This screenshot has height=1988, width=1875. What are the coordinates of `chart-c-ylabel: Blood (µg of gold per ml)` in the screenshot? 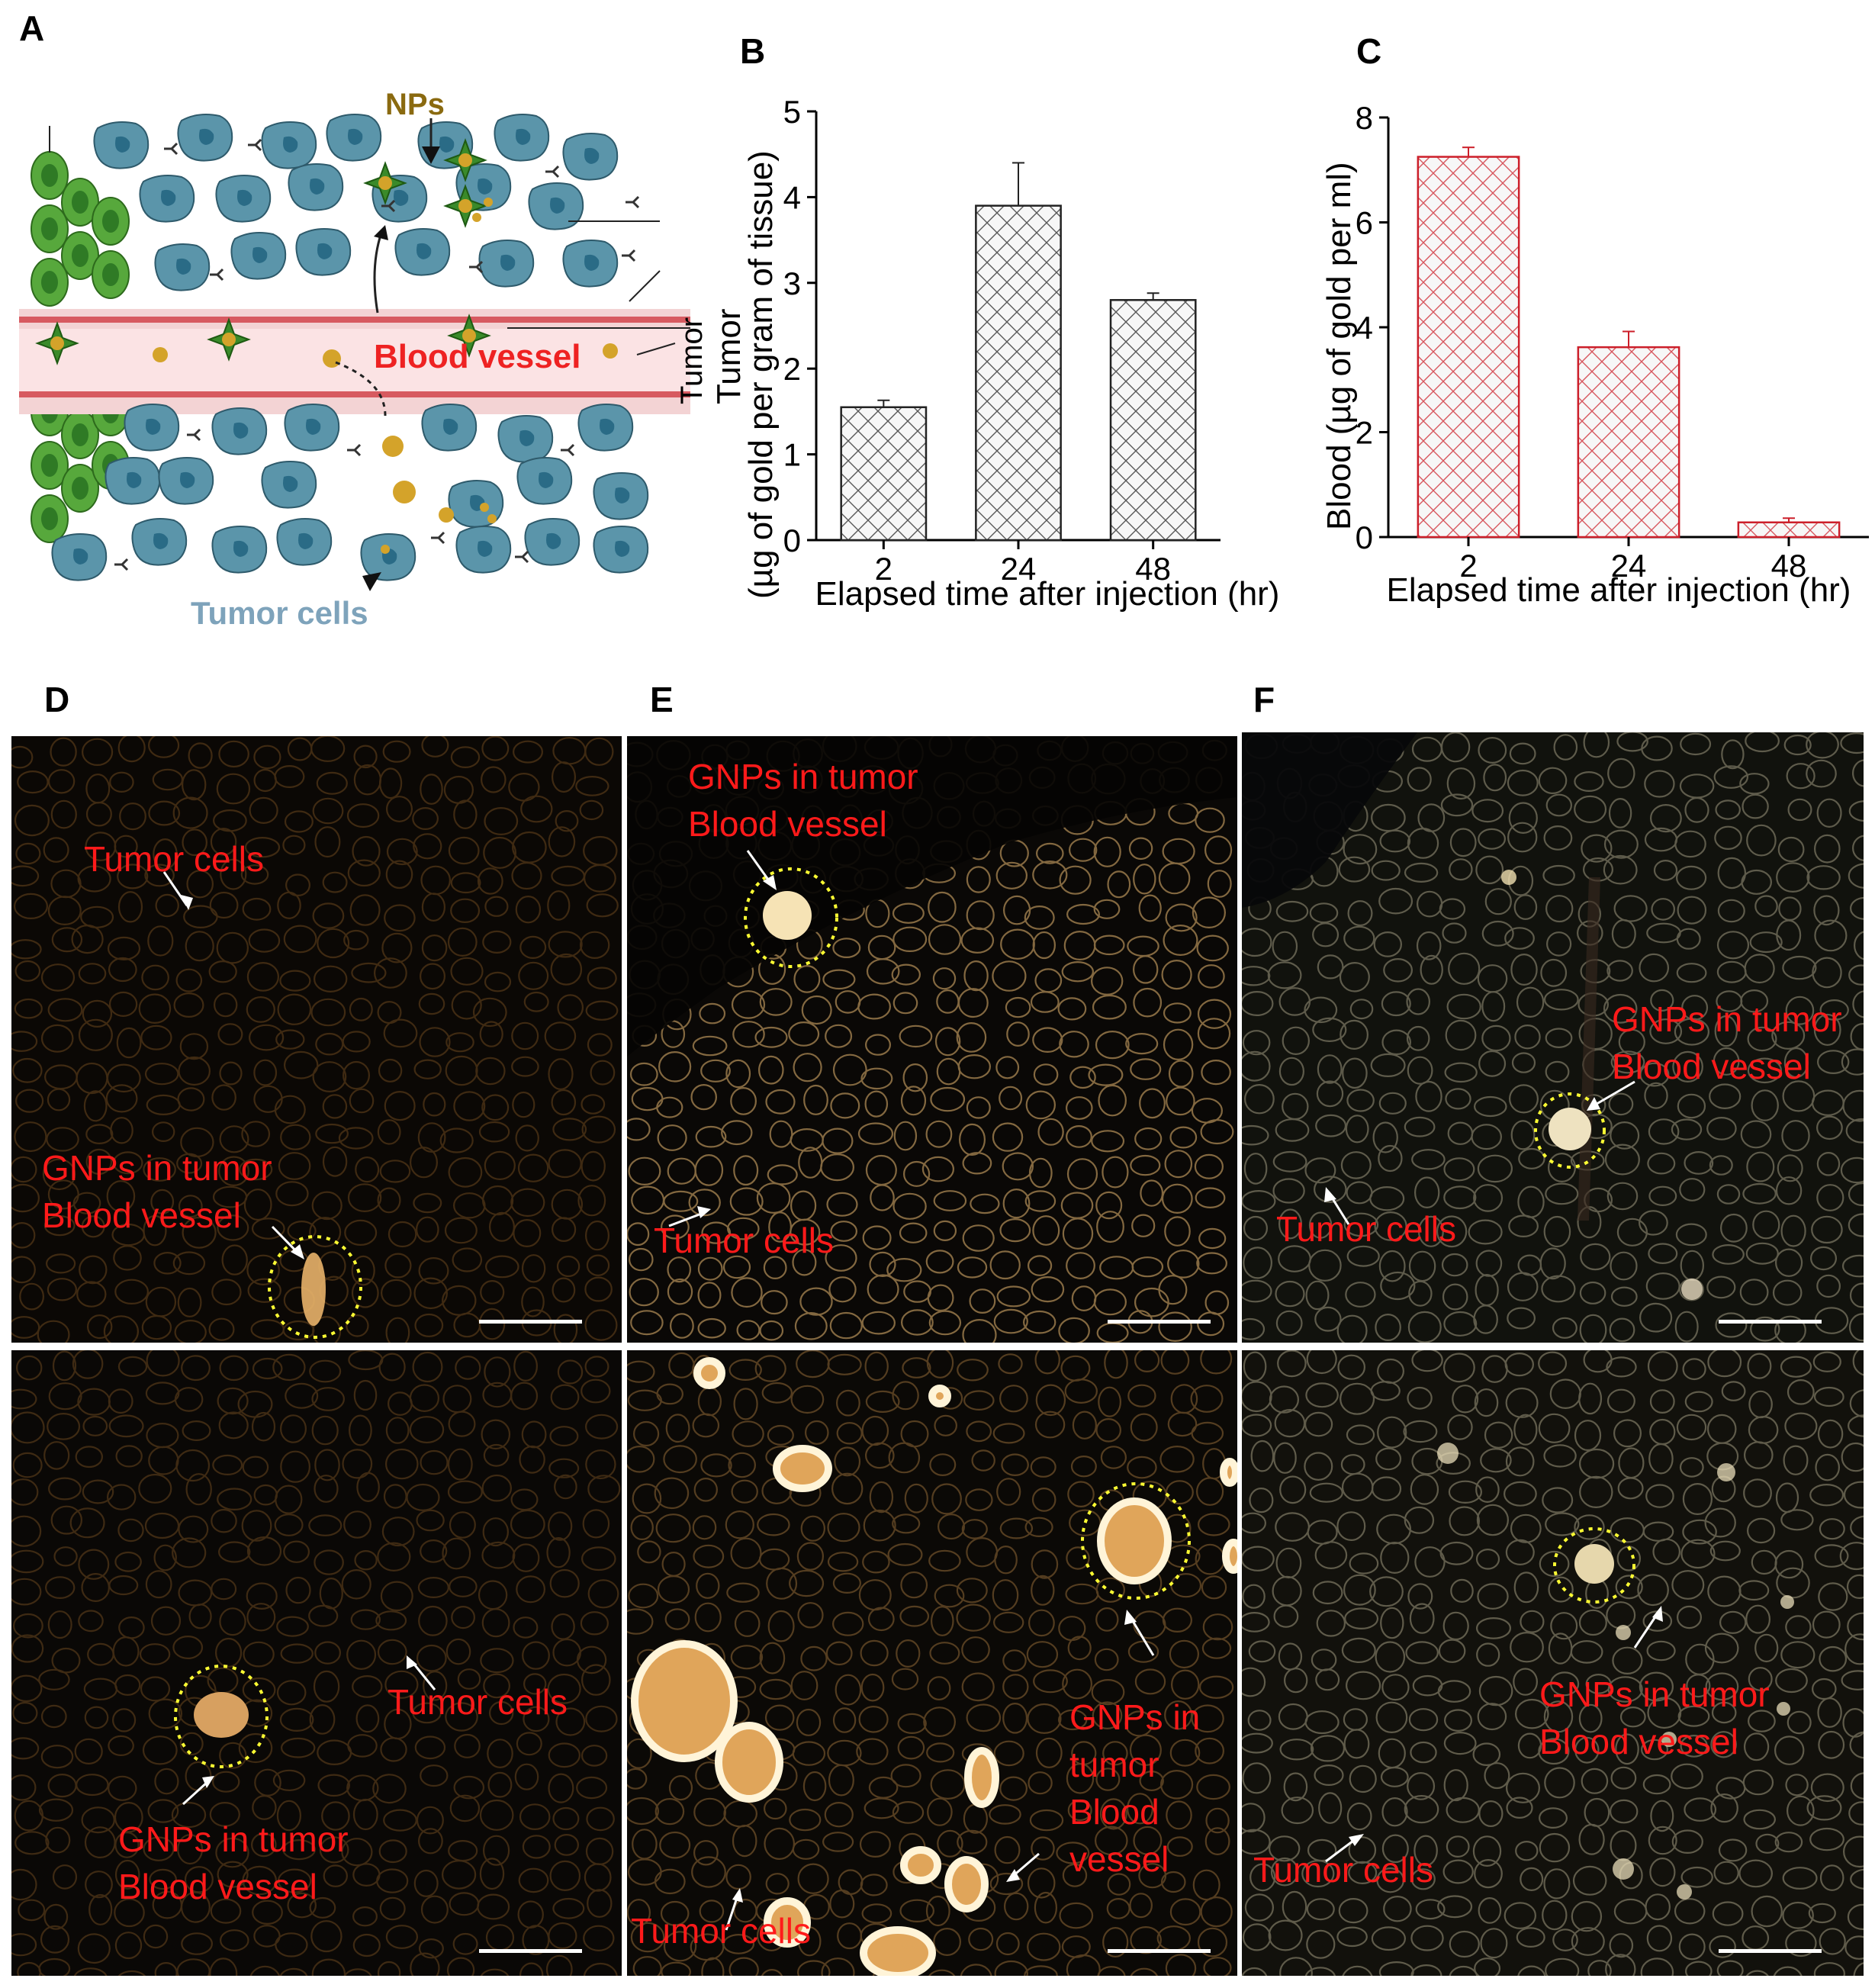 It's located at (1339, 346).